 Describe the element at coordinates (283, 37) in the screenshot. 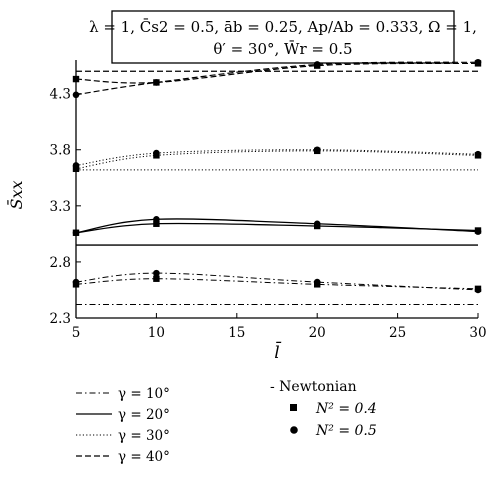

I see `params-box` at that location.